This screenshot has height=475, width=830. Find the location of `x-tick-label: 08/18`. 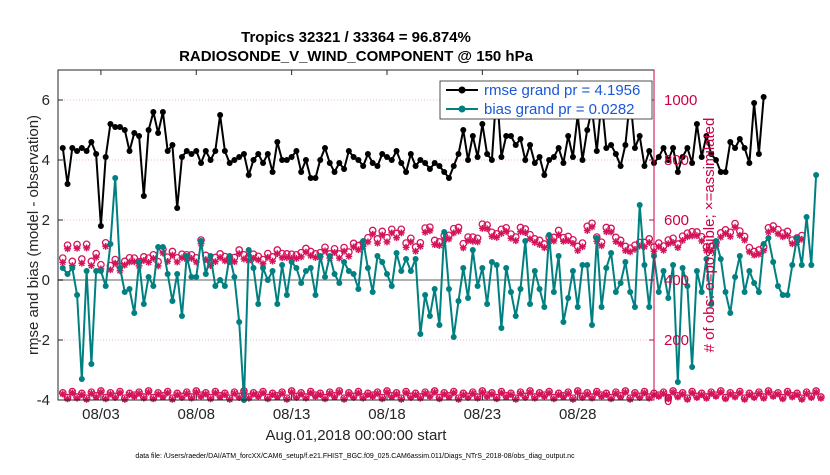

x-tick-label: 08/18 is located at coordinates (387, 414).